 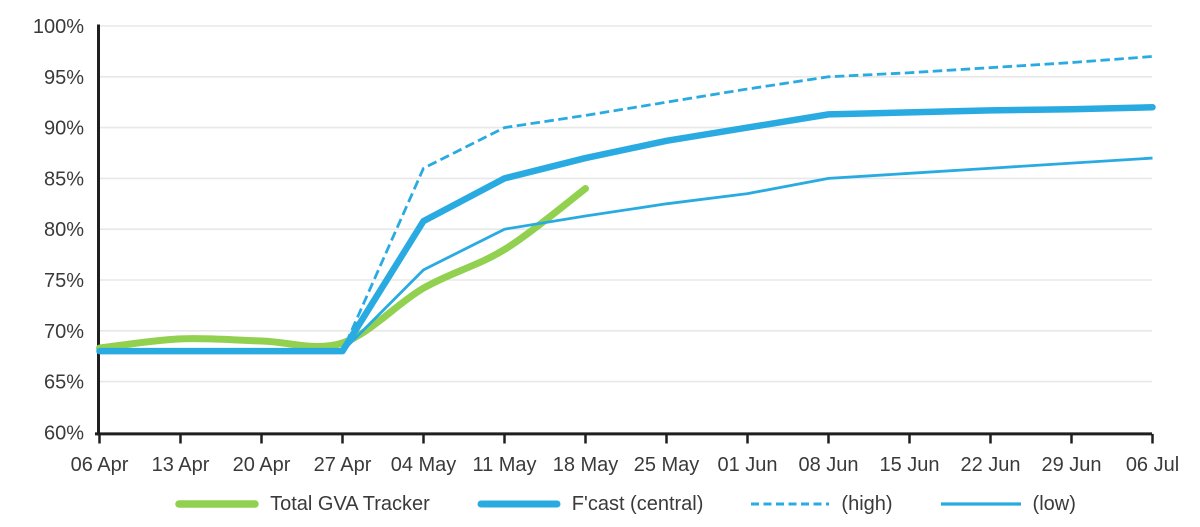 What do you see at coordinates (586, 465) in the screenshot?
I see `x-axis-tick-label: 18 May` at bounding box center [586, 465].